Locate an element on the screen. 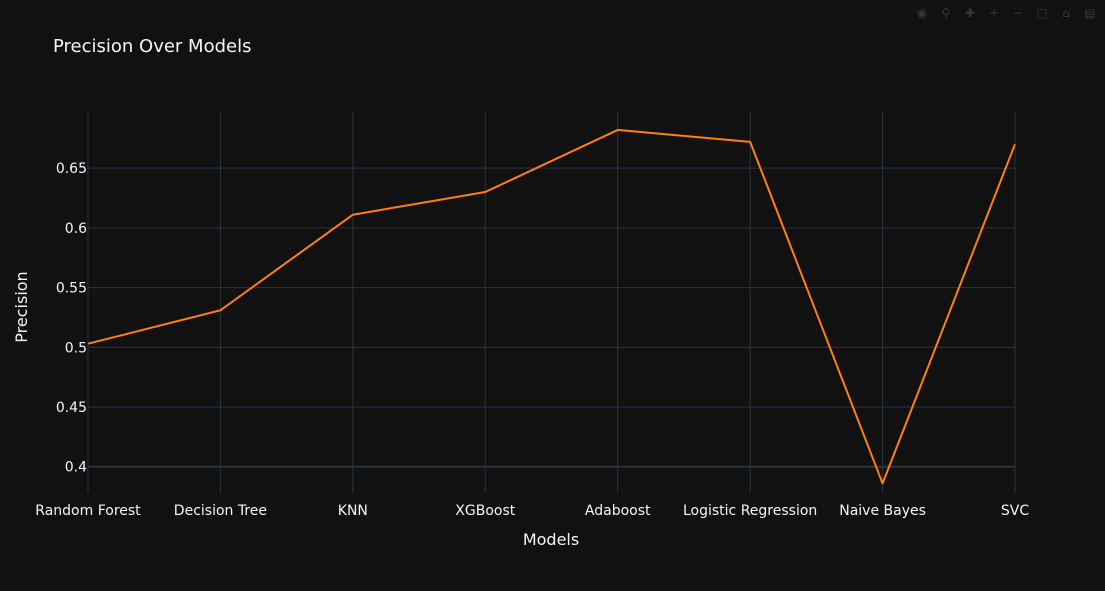 Image resolution: width=1105 pixels, height=591 pixels. x-tick-label: KNN is located at coordinates (353, 511).